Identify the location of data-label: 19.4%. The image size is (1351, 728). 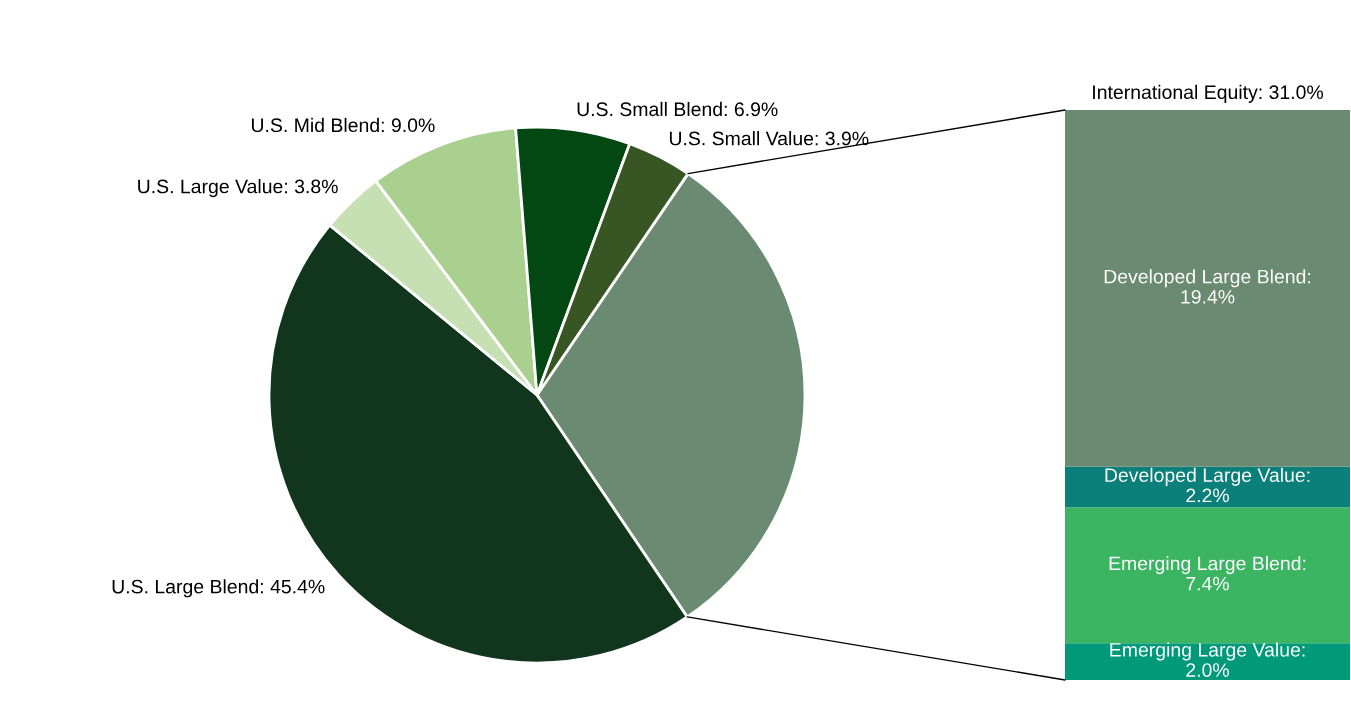
(1208, 296).